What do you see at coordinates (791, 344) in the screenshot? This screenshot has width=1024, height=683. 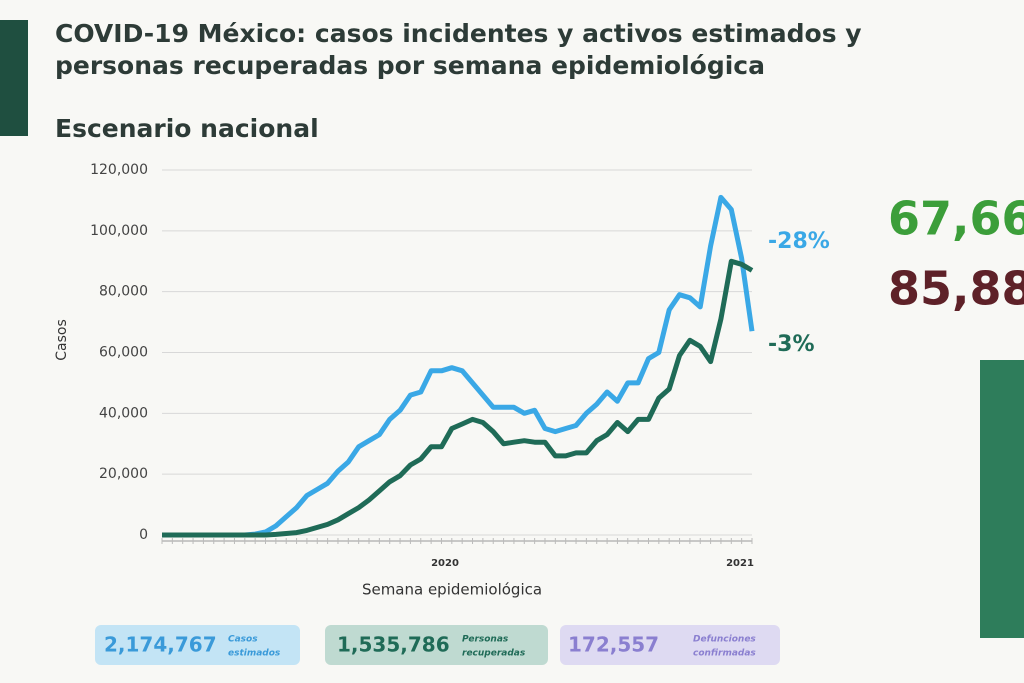 I see `end-label: -3%` at bounding box center [791, 344].